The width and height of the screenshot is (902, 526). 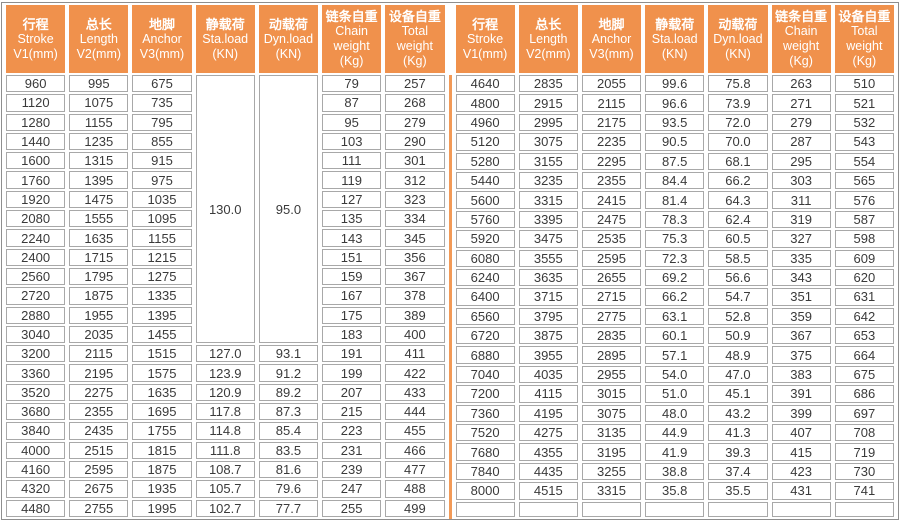 I want to click on table-cell: 400, so click(x=415, y=334).